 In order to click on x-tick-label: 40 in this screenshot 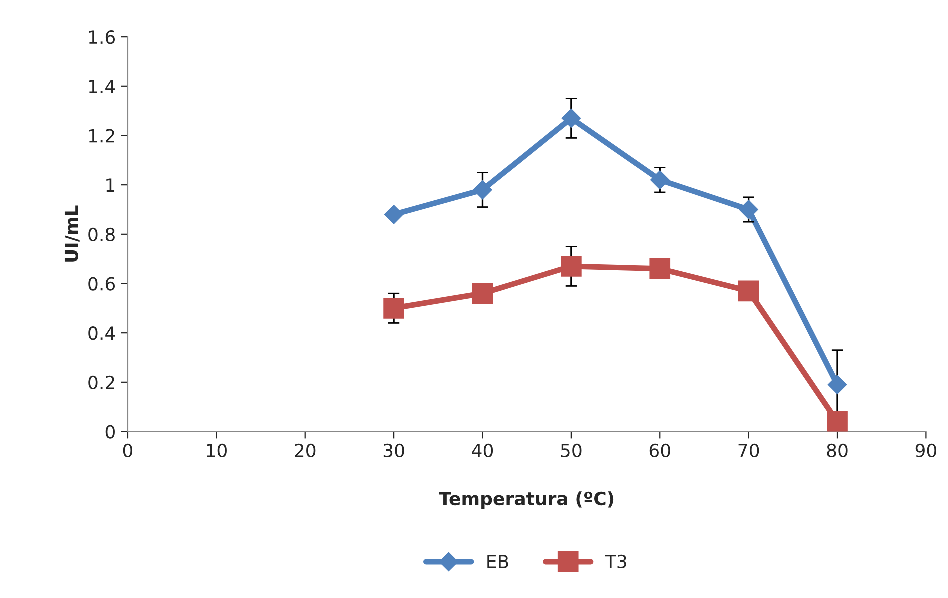, I will do `click(483, 451)`.